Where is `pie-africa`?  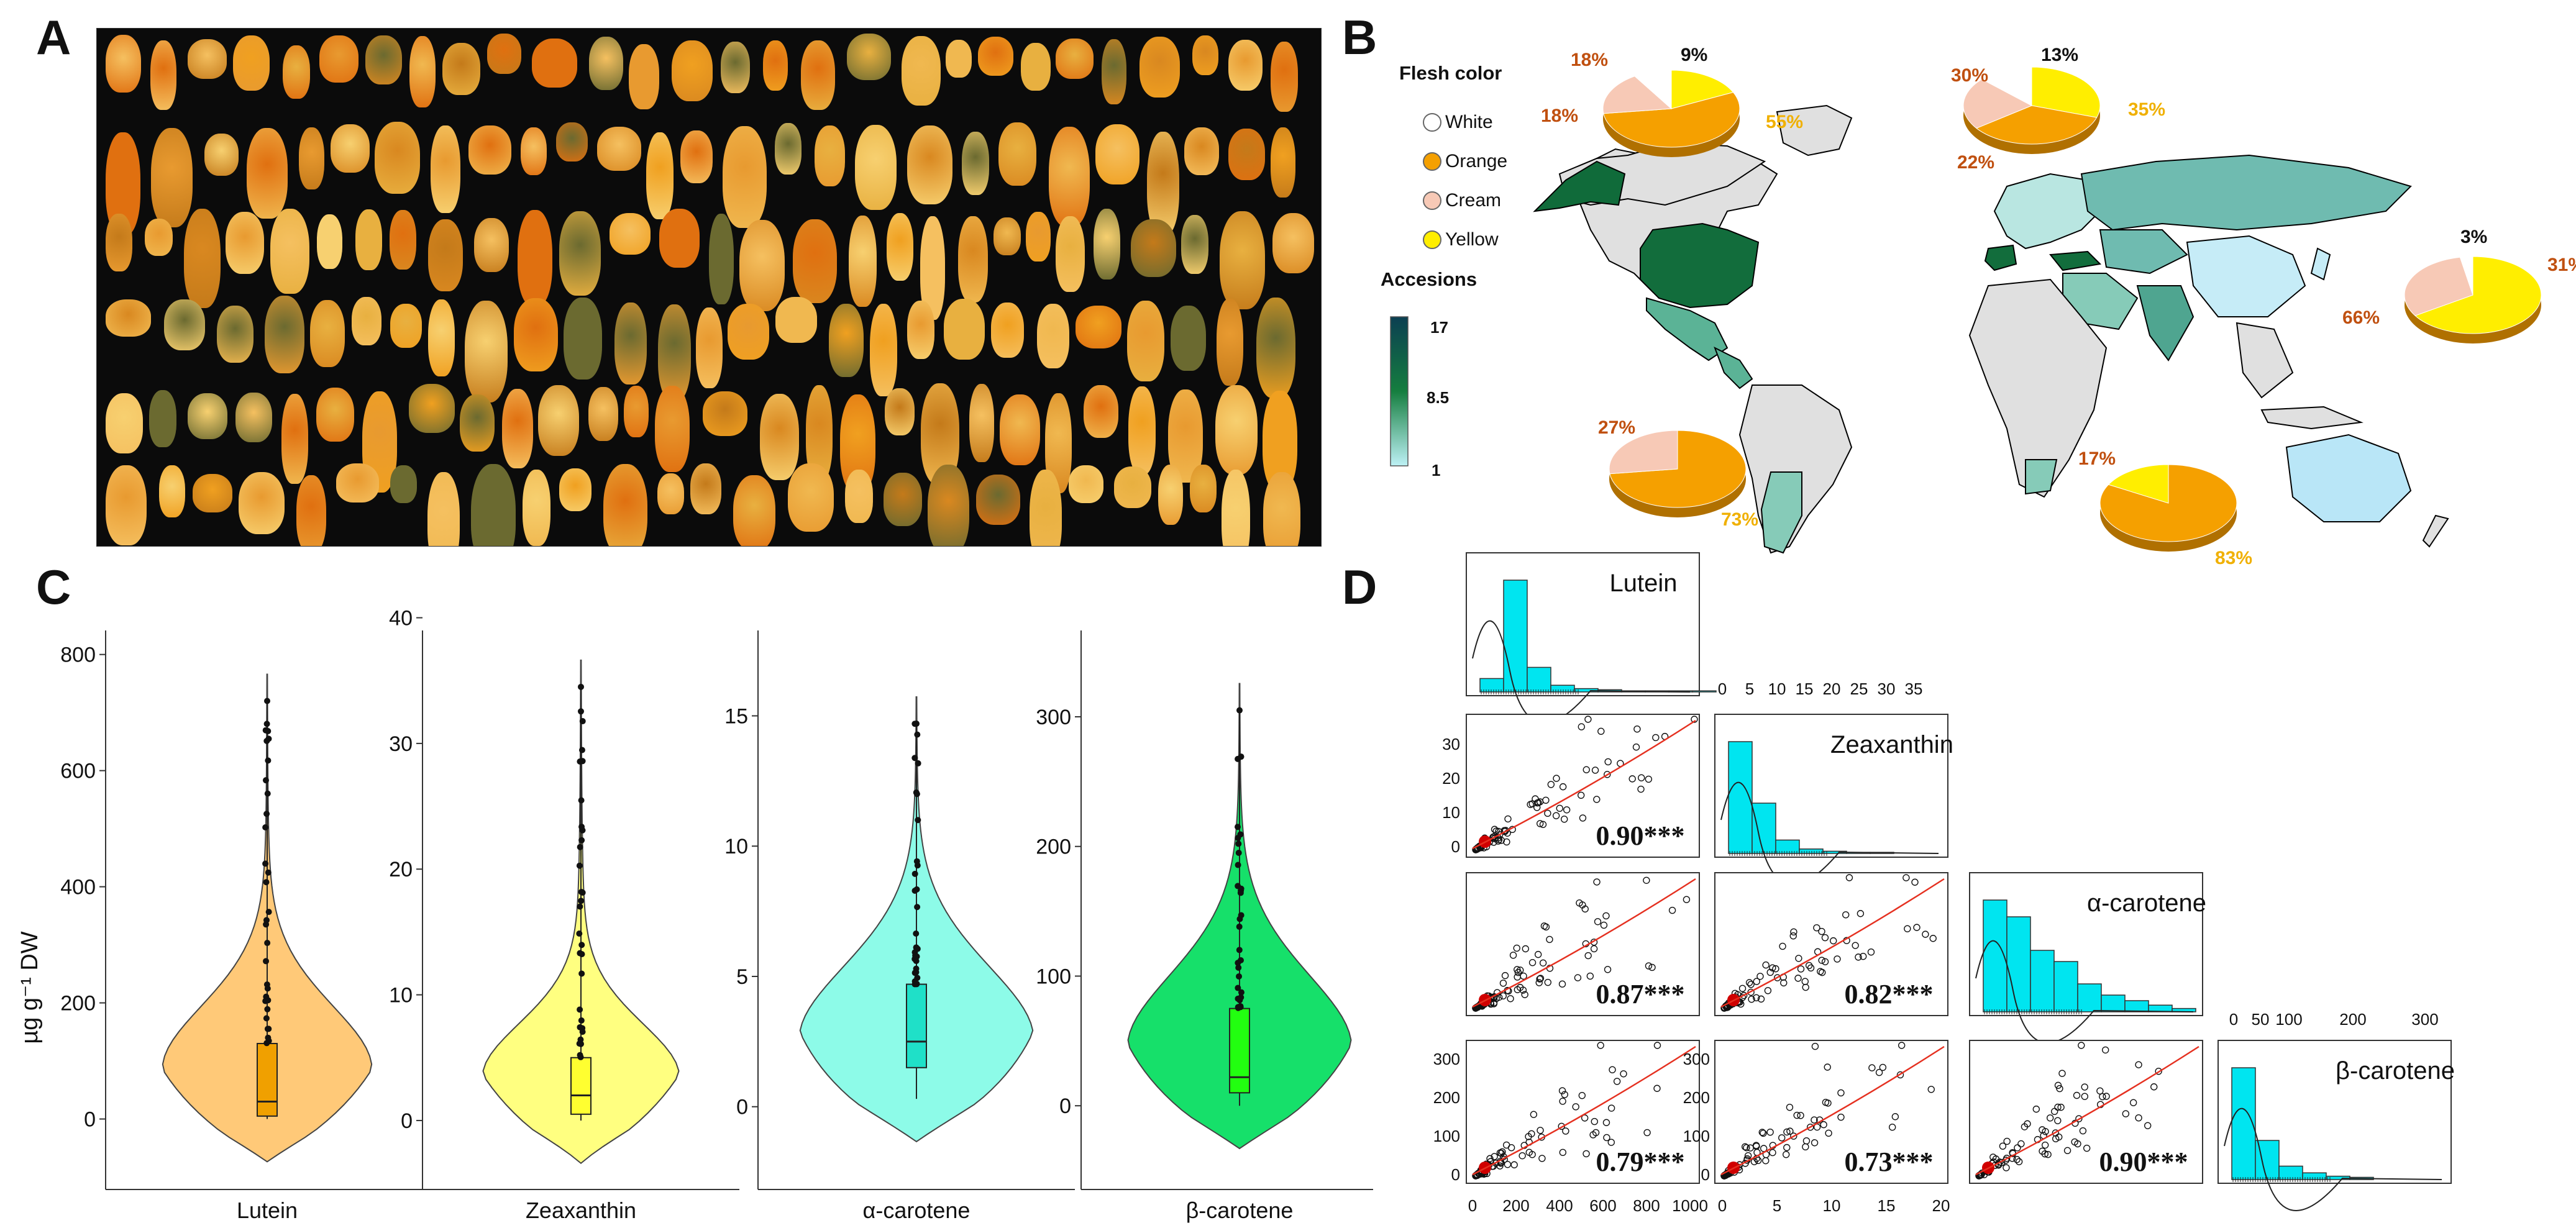 pie-africa is located at coordinates (2168, 508).